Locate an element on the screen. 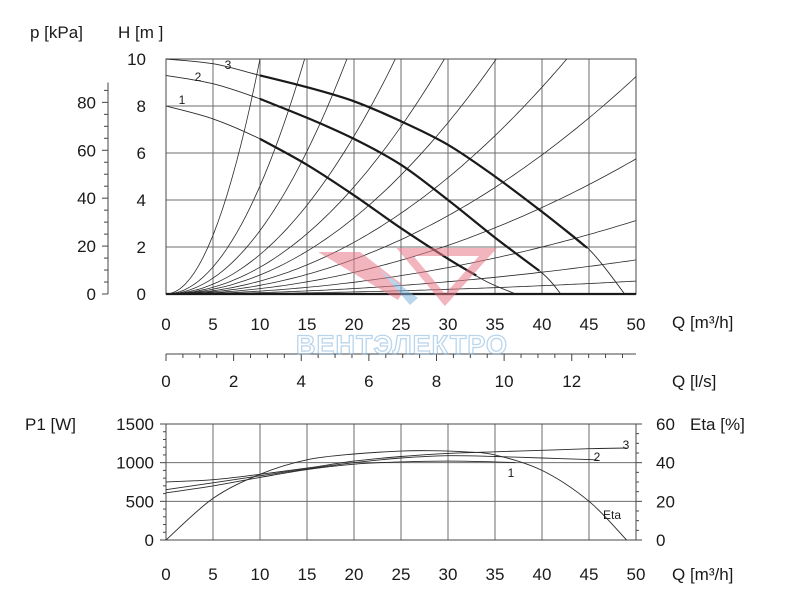 Image resolution: width=802 pixels, height=607 pixels. power-tick-label: 500 is located at coordinates (140, 501).